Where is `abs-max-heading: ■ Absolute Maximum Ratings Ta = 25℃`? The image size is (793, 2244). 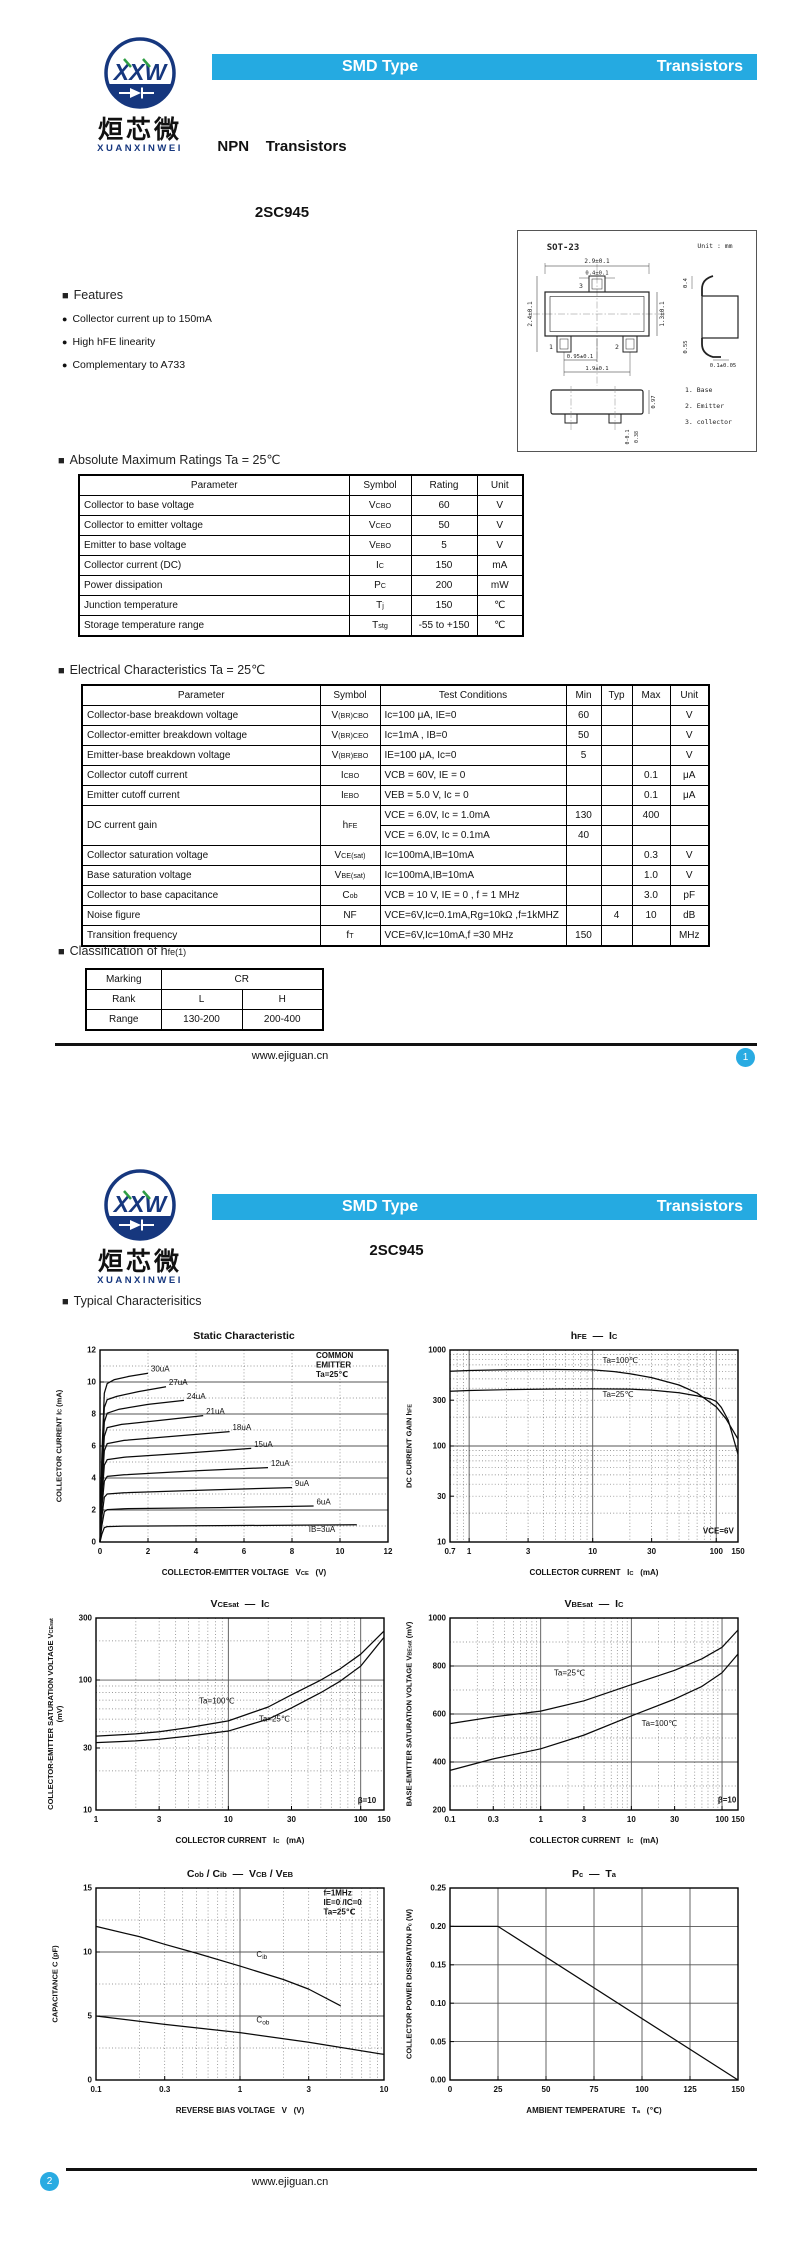
abs-max-heading: ■ Absolute Maximum Ratings Ta = 25℃ is located at coordinates (169, 460).